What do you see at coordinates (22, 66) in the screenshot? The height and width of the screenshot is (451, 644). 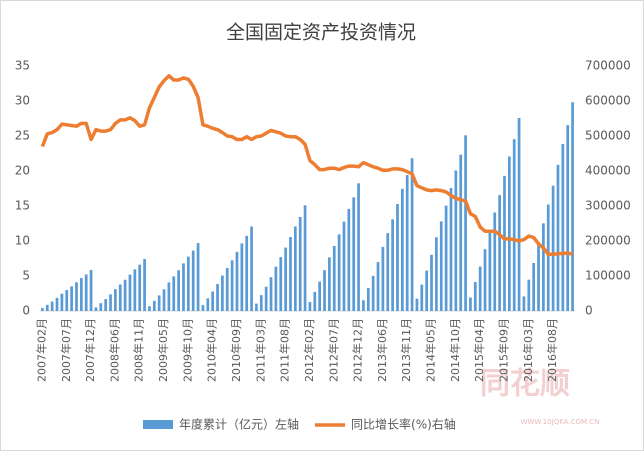 I see `y-tick-label: 35` at bounding box center [22, 66].